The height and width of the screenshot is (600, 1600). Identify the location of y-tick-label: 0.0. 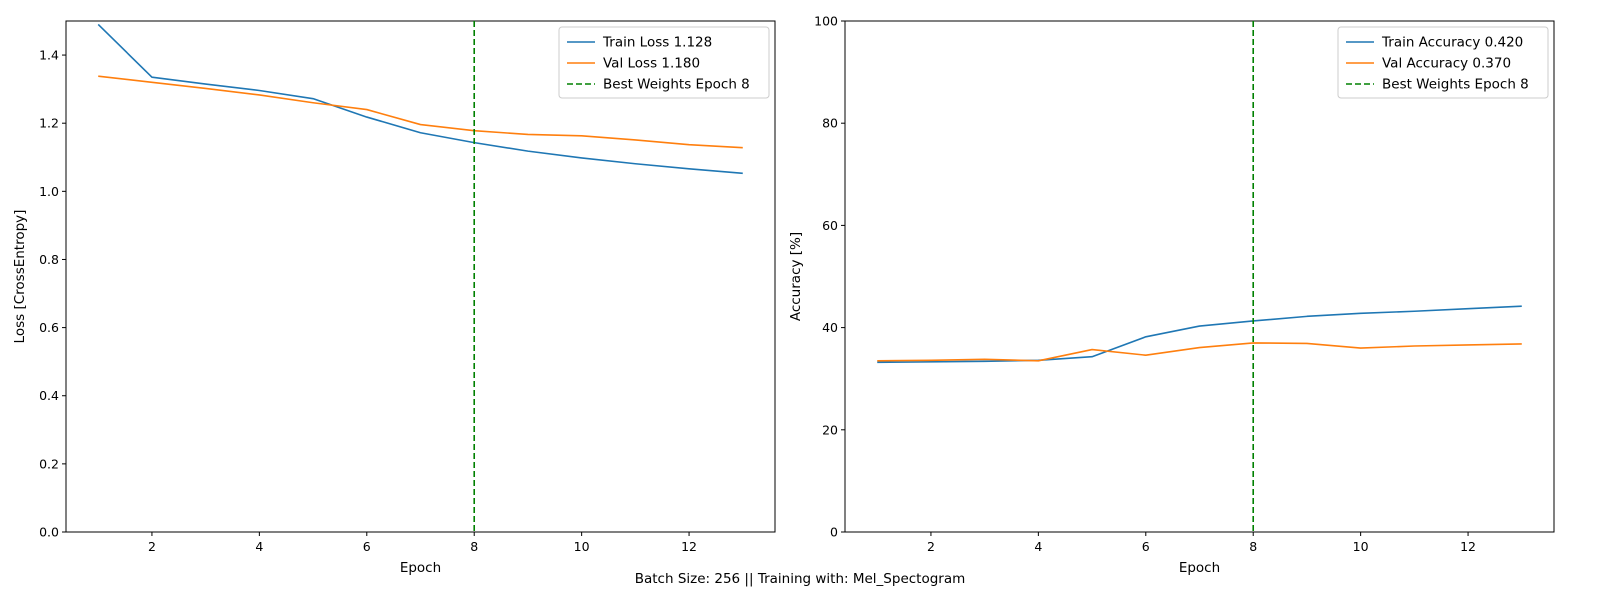
(49, 532).